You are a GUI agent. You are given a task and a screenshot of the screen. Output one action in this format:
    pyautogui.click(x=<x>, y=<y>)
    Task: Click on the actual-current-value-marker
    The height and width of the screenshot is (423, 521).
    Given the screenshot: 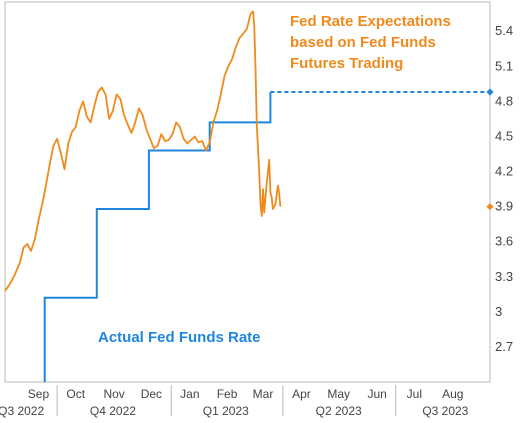 What is the action you would take?
    pyautogui.click(x=490, y=92)
    